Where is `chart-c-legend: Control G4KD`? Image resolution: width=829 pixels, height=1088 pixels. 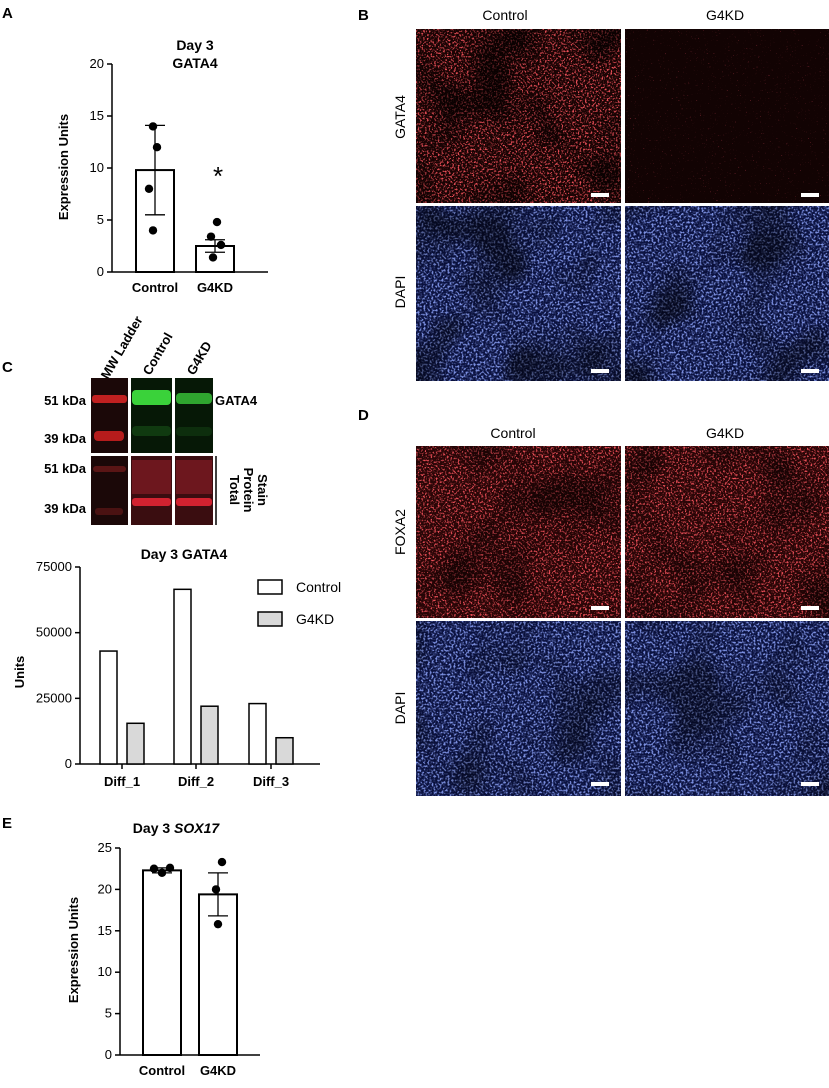 chart-c-legend: Control G4KD is located at coordinates (299, 603).